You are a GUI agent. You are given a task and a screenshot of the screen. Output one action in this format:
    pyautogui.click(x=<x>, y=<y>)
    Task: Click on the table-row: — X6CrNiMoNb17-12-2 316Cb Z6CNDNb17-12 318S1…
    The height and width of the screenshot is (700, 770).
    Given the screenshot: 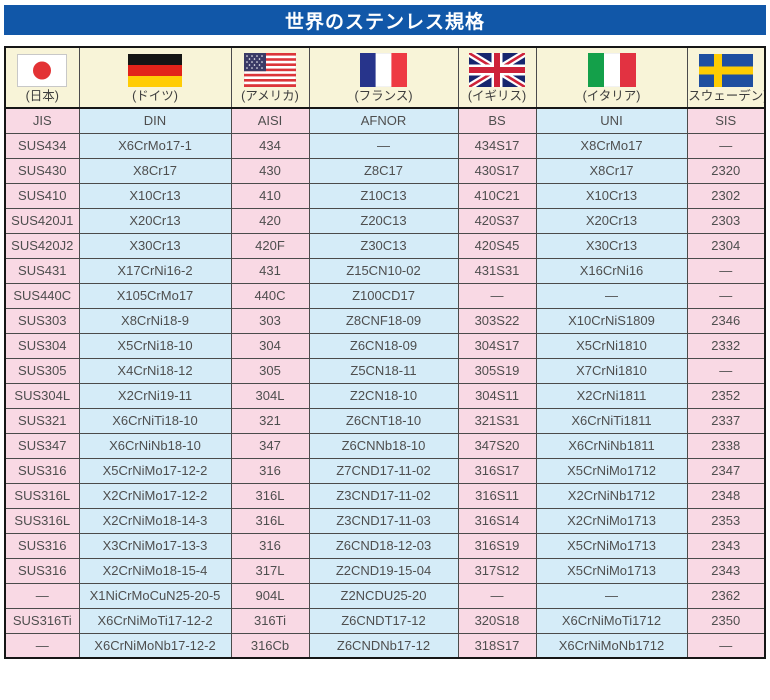 What is the action you would take?
    pyautogui.click(x=385, y=645)
    